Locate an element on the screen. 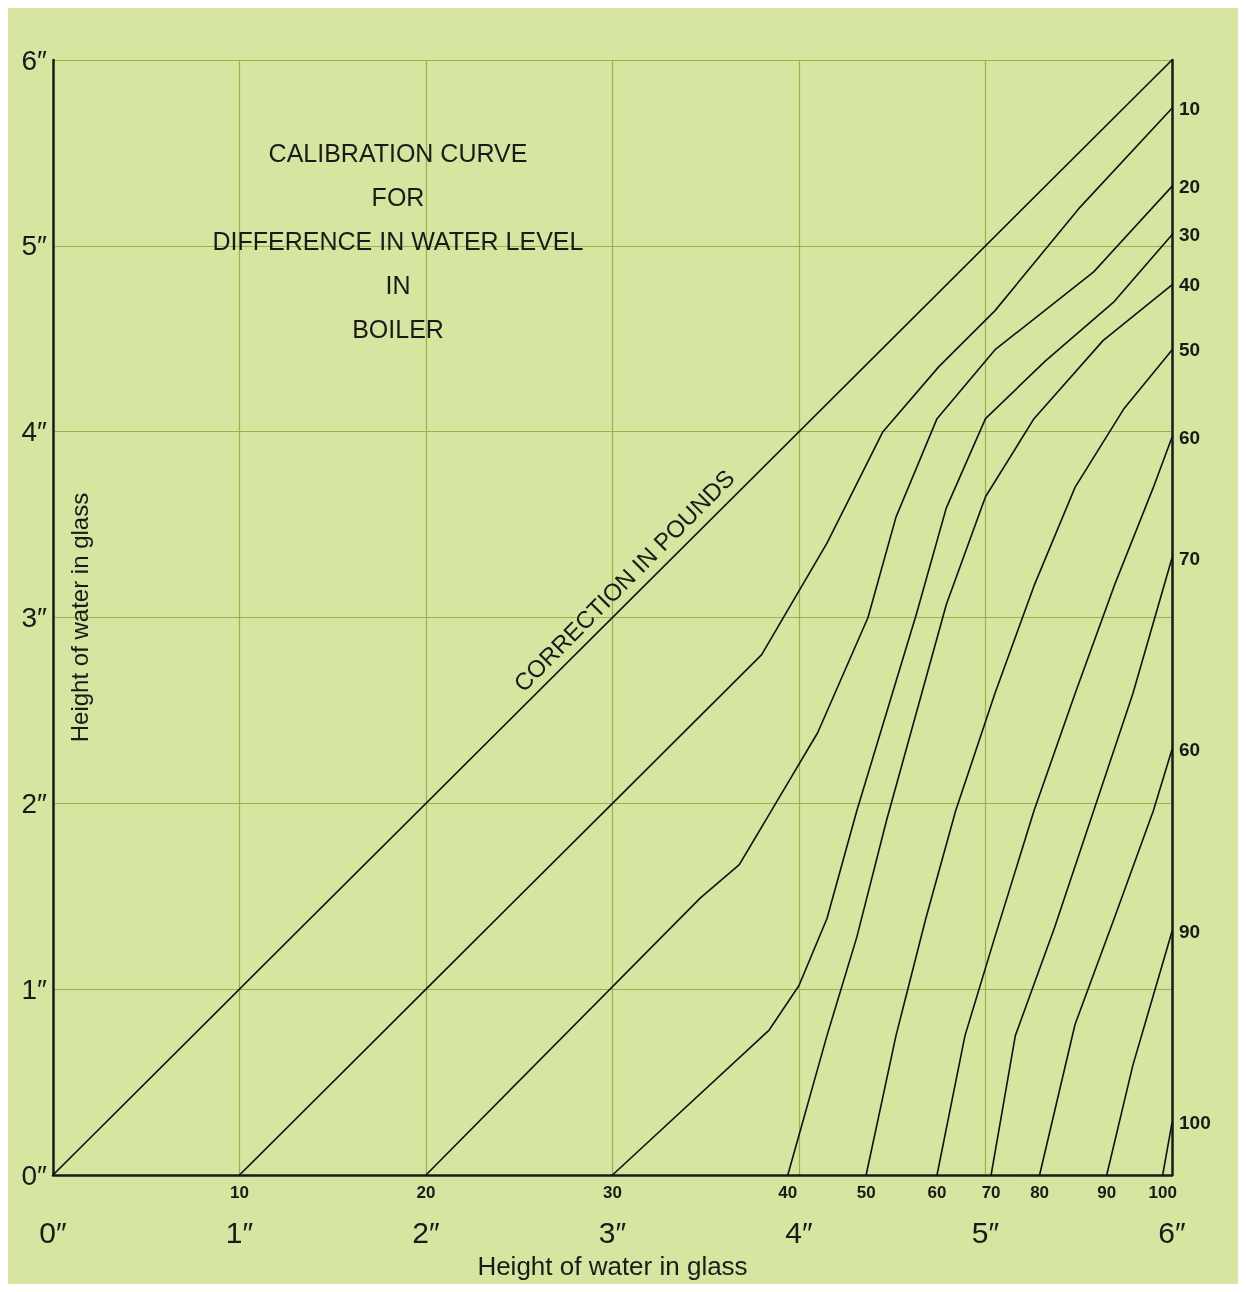 The height and width of the screenshot is (1292, 1246). annotation: 80 is located at coordinates (1040, 1192).